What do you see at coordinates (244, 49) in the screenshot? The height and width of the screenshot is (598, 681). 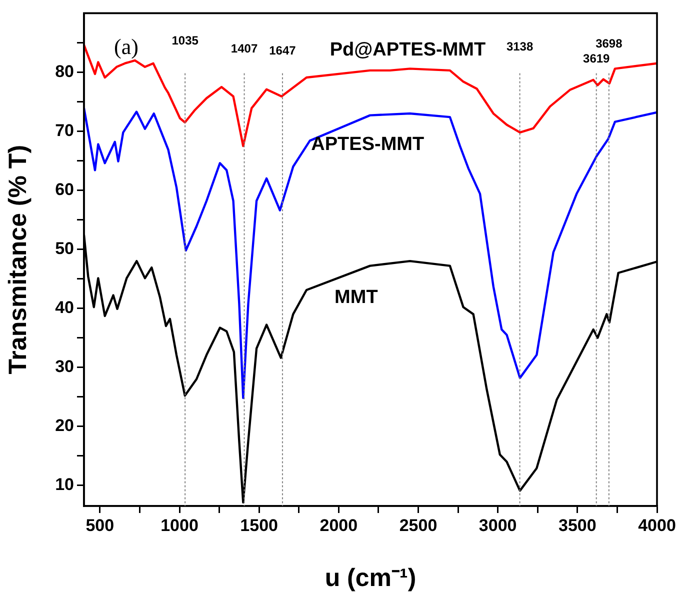 I see `ref-line-label: 1407` at bounding box center [244, 49].